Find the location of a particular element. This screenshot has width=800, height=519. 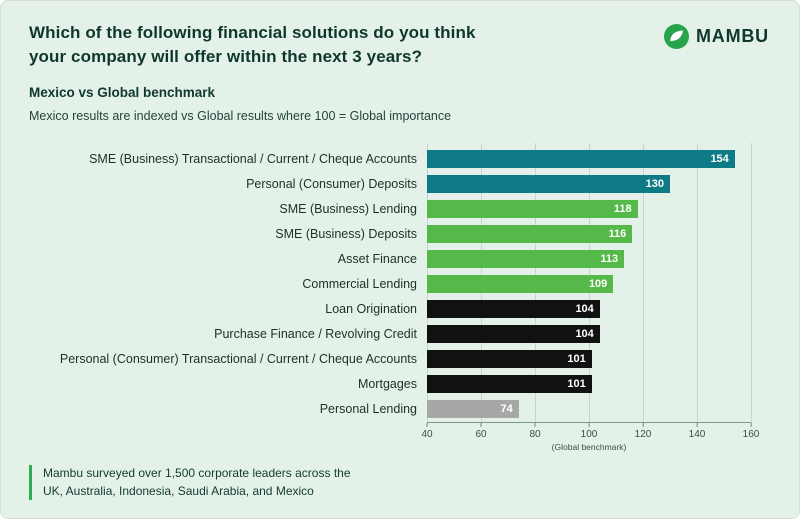

tick-label: 60 is located at coordinates (481, 434).